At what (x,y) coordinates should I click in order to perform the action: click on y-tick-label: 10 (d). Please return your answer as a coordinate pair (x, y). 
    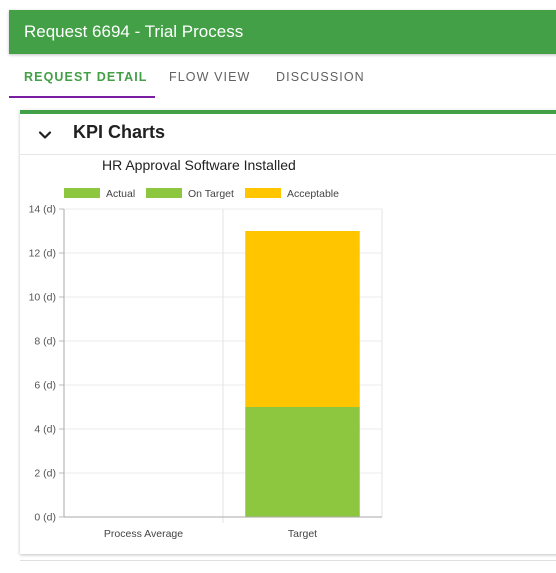
    Looking at the image, I should click on (42, 298).